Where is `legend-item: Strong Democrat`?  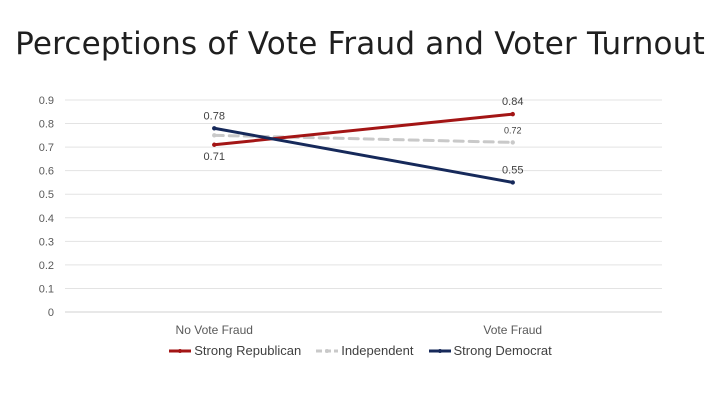 legend-item: Strong Democrat is located at coordinates (490, 350).